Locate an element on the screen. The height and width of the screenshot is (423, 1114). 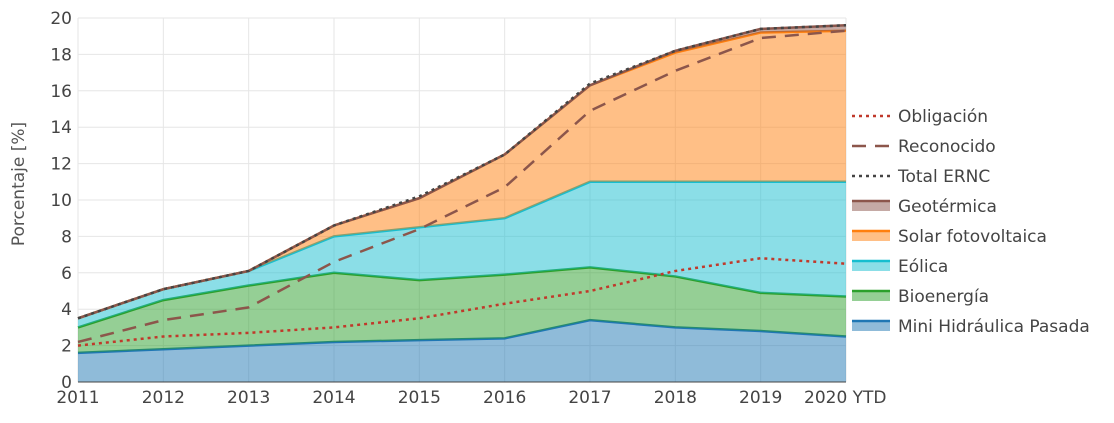
y-tick-label: 0 is located at coordinates (66, 383).